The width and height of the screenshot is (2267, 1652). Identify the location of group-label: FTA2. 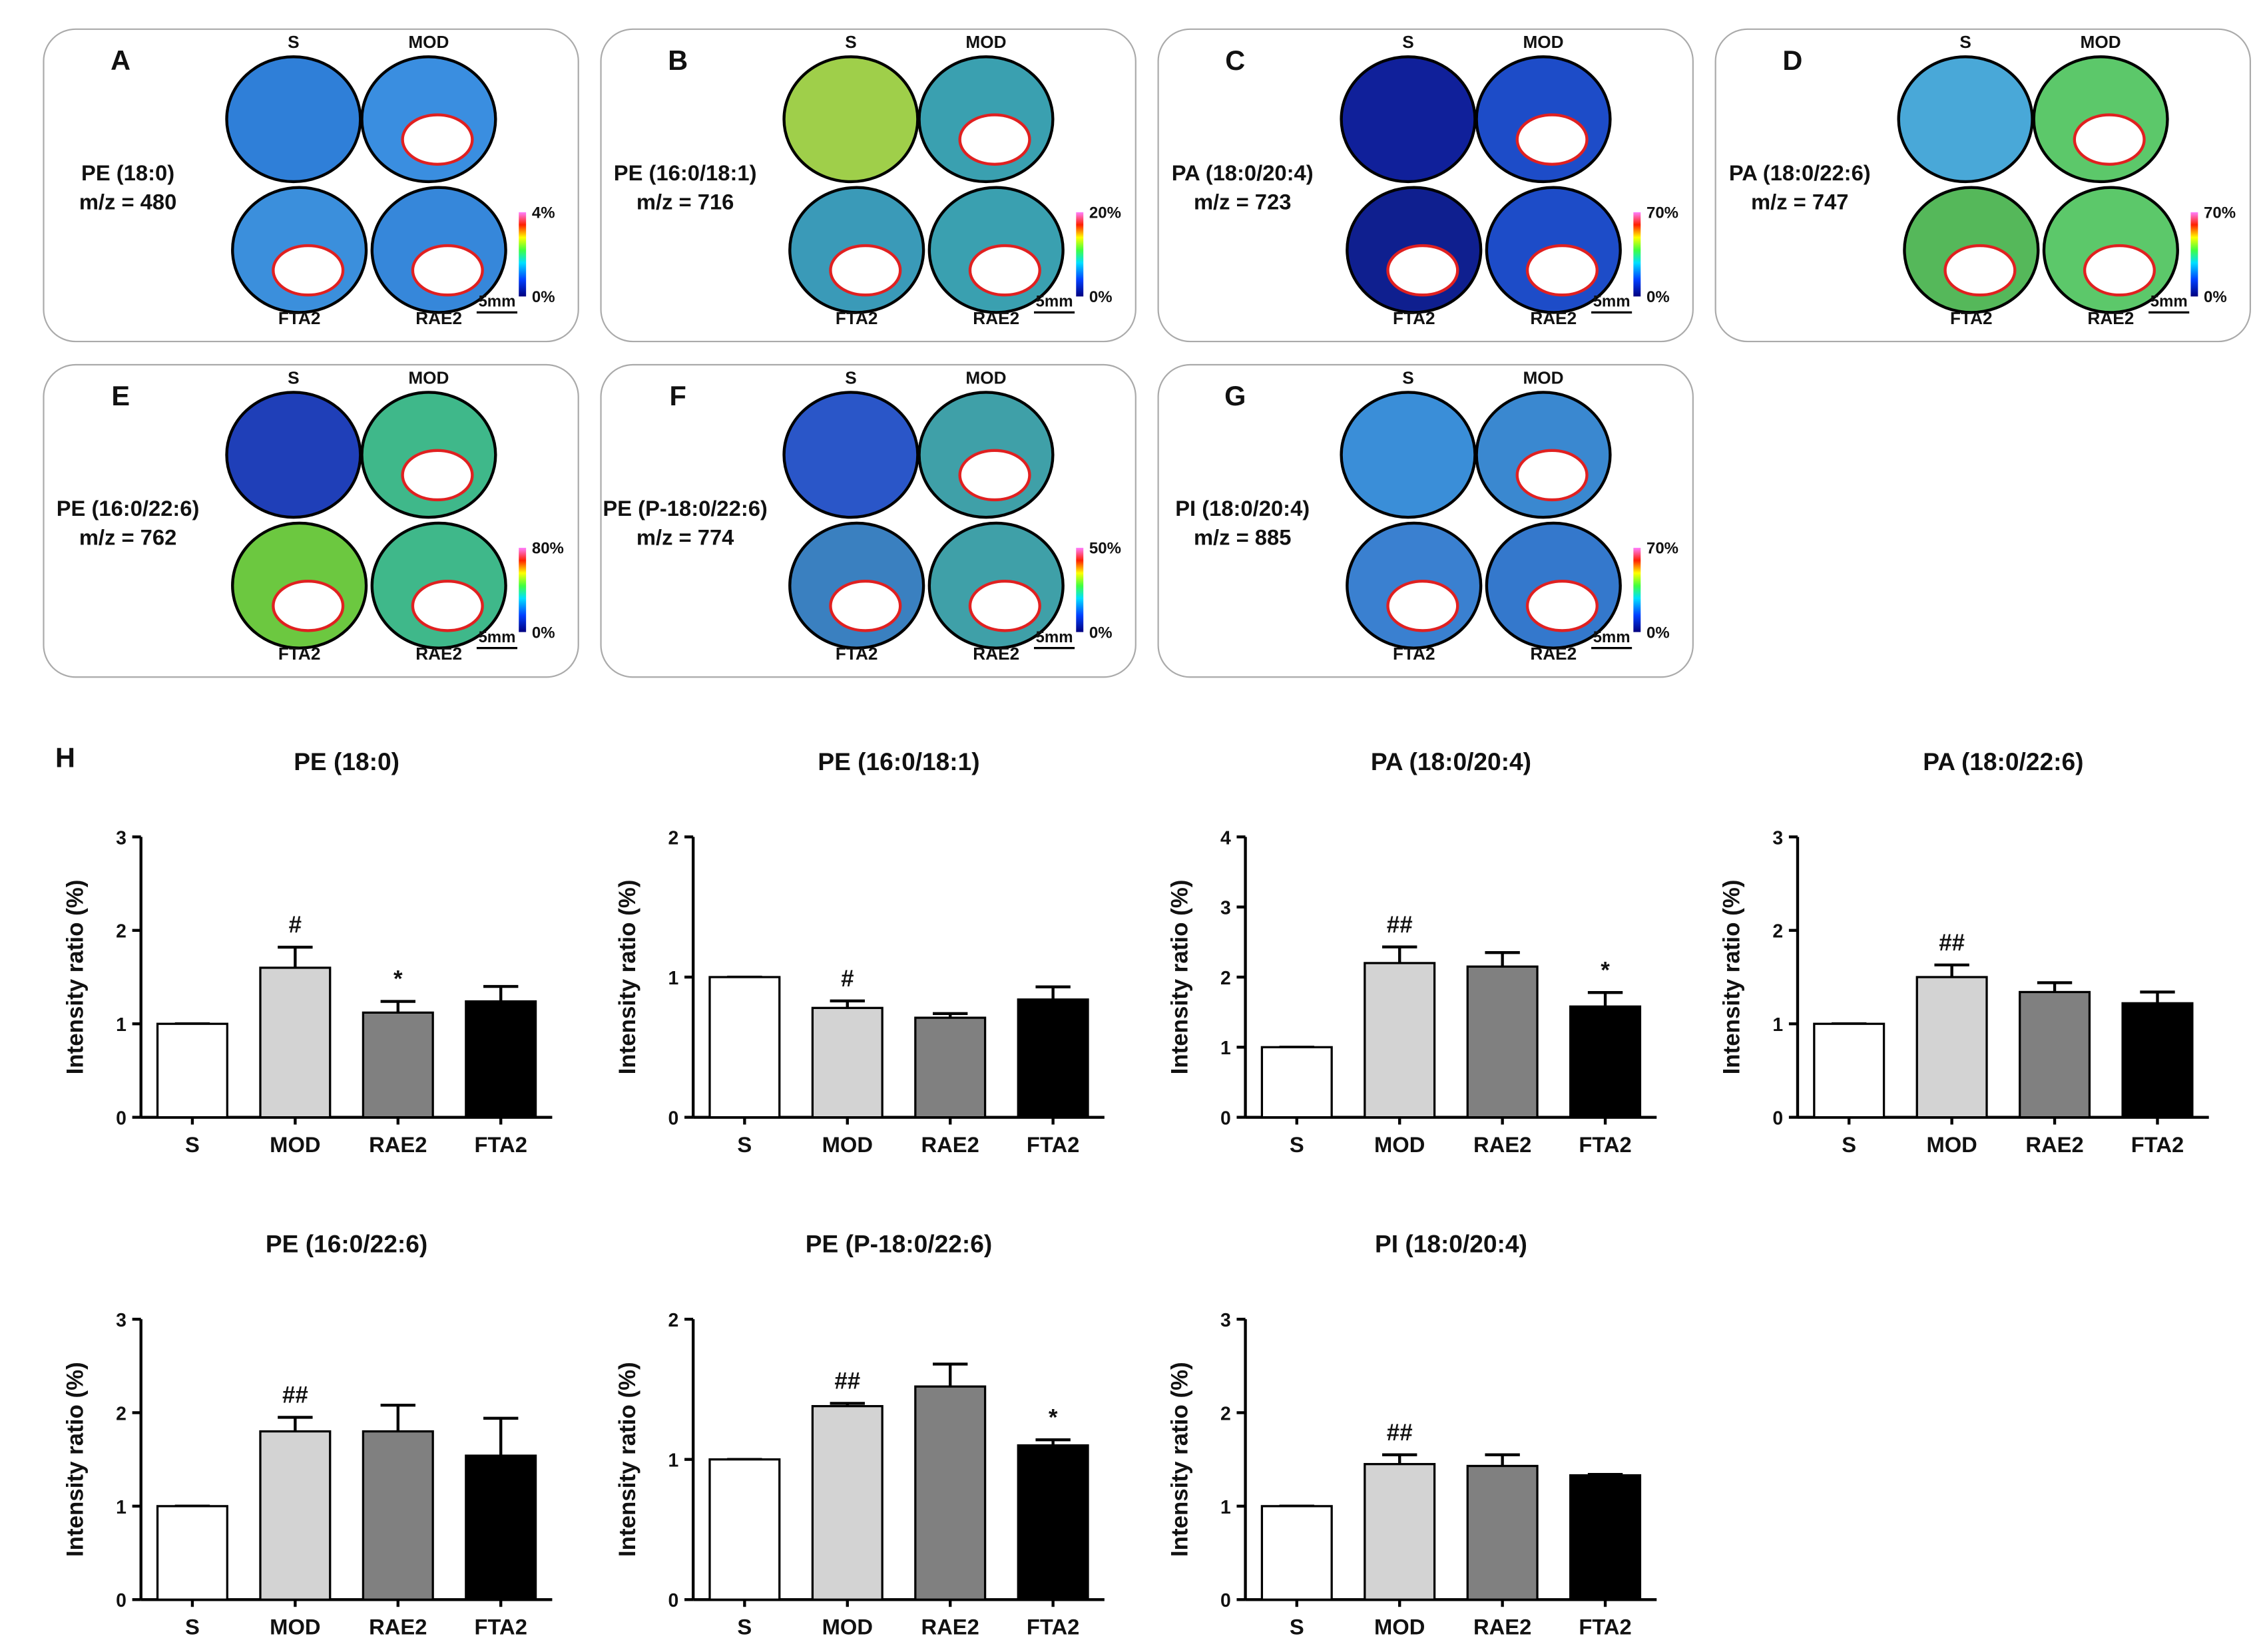
(1414, 318).